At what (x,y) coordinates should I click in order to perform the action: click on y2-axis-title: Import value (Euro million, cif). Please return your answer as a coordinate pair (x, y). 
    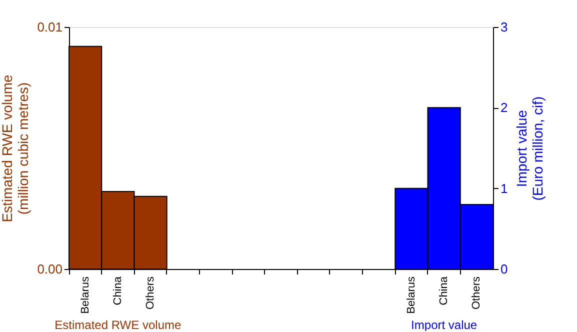
    Looking at the image, I should click on (530, 148).